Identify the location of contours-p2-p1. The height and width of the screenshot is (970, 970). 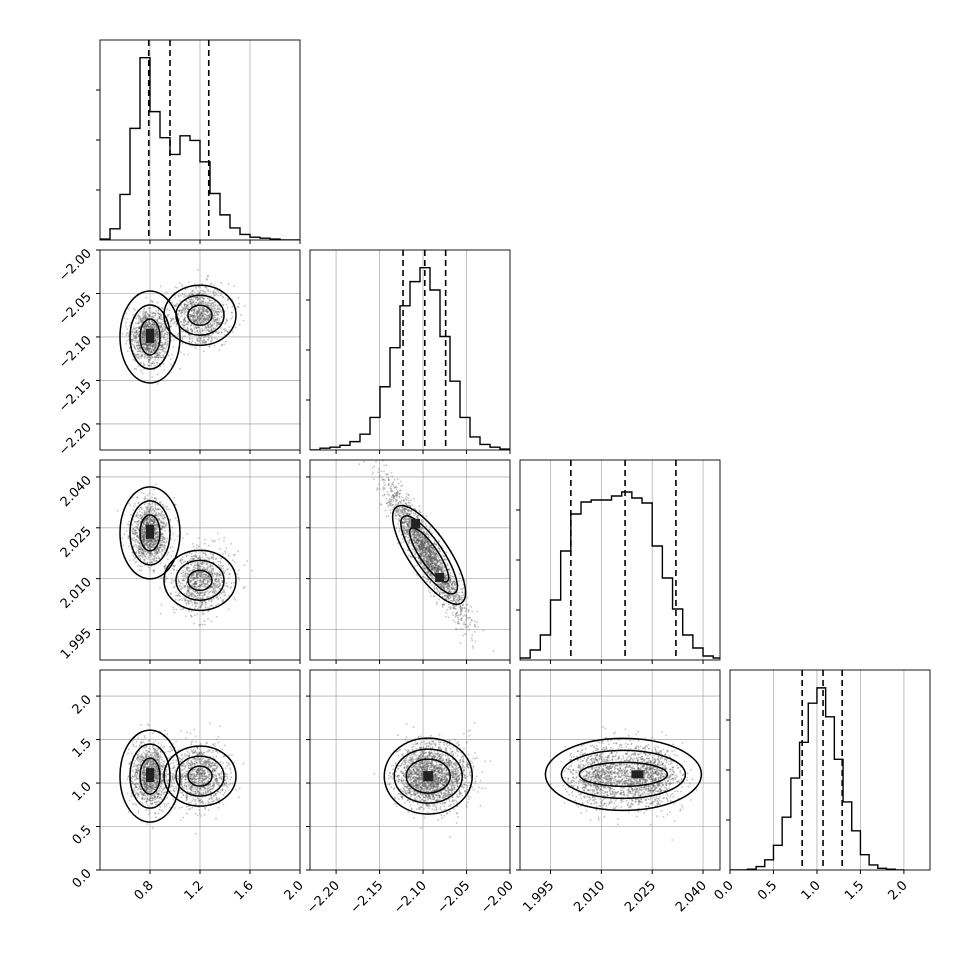
(429, 555).